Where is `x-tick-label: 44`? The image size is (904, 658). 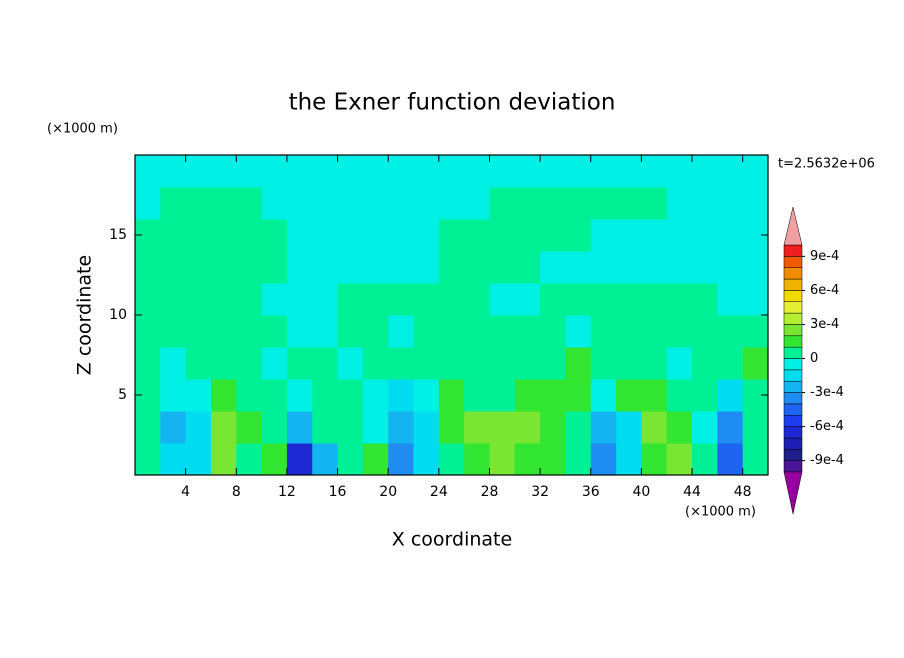
x-tick-label: 44 is located at coordinates (692, 492).